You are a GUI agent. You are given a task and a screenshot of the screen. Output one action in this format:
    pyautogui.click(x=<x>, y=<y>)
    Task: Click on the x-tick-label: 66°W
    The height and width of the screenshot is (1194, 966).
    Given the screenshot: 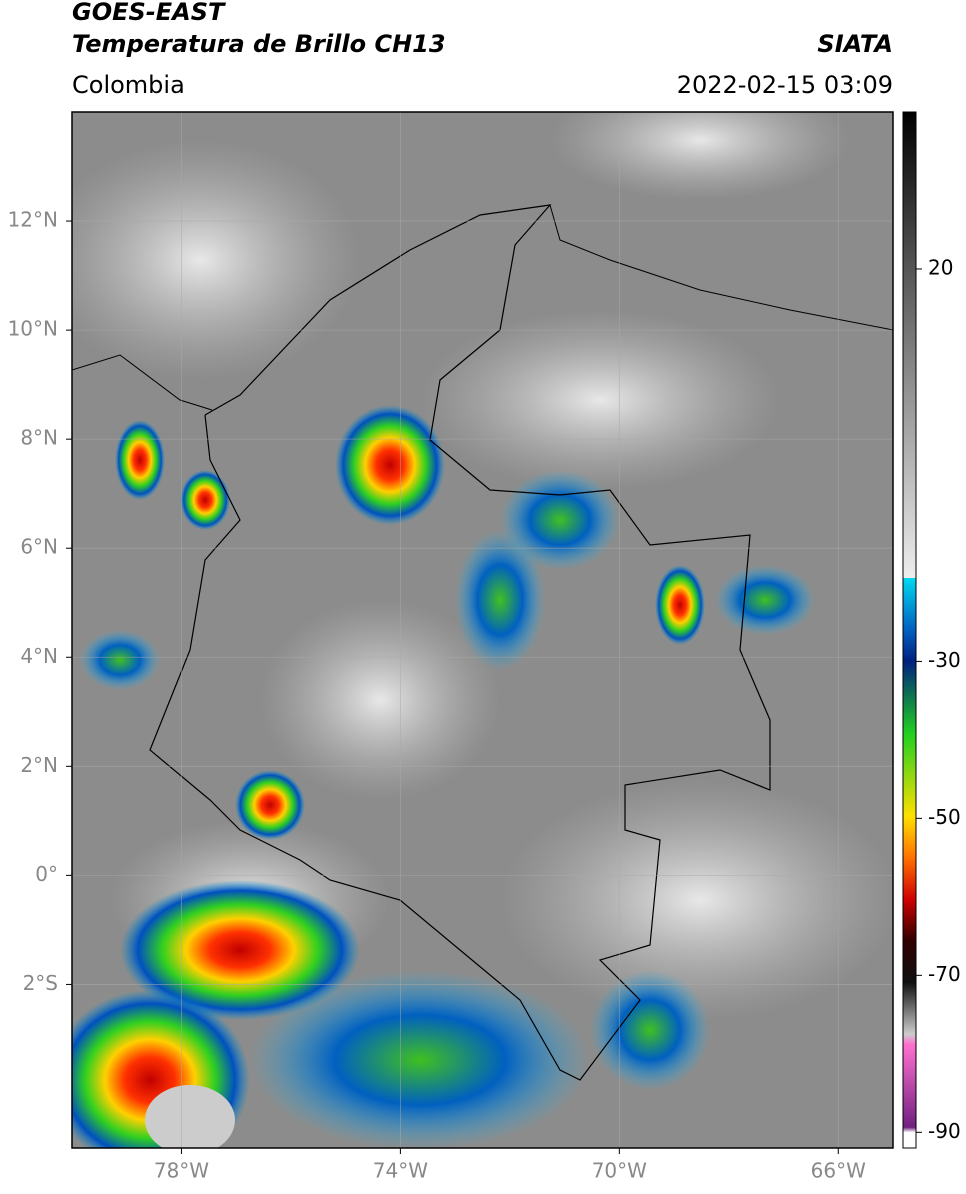 What is the action you would take?
    pyautogui.click(x=838, y=1171)
    